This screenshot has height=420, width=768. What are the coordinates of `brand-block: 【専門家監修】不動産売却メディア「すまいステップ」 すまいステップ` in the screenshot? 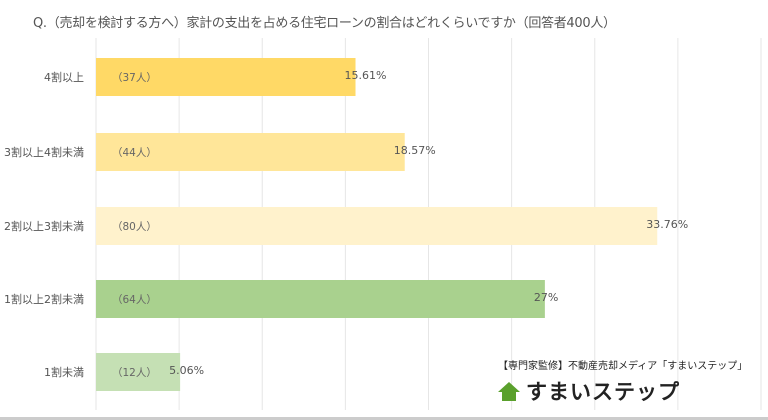 It's located at (622, 381).